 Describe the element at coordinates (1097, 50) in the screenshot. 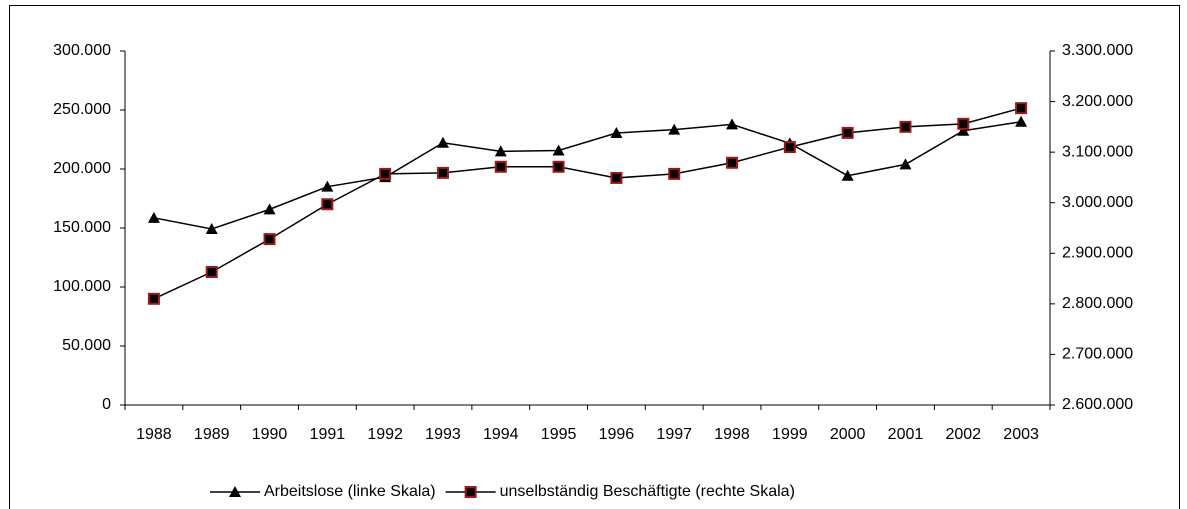

I see `y2-tick-label: 3.300.000` at that location.